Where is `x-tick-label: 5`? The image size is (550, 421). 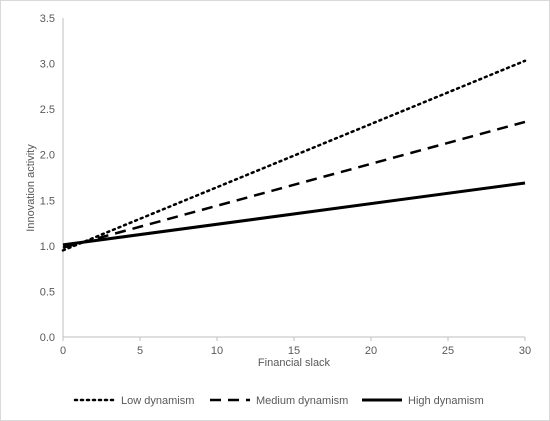
x-tick-label: 5 is located at coordinates (140, 351).